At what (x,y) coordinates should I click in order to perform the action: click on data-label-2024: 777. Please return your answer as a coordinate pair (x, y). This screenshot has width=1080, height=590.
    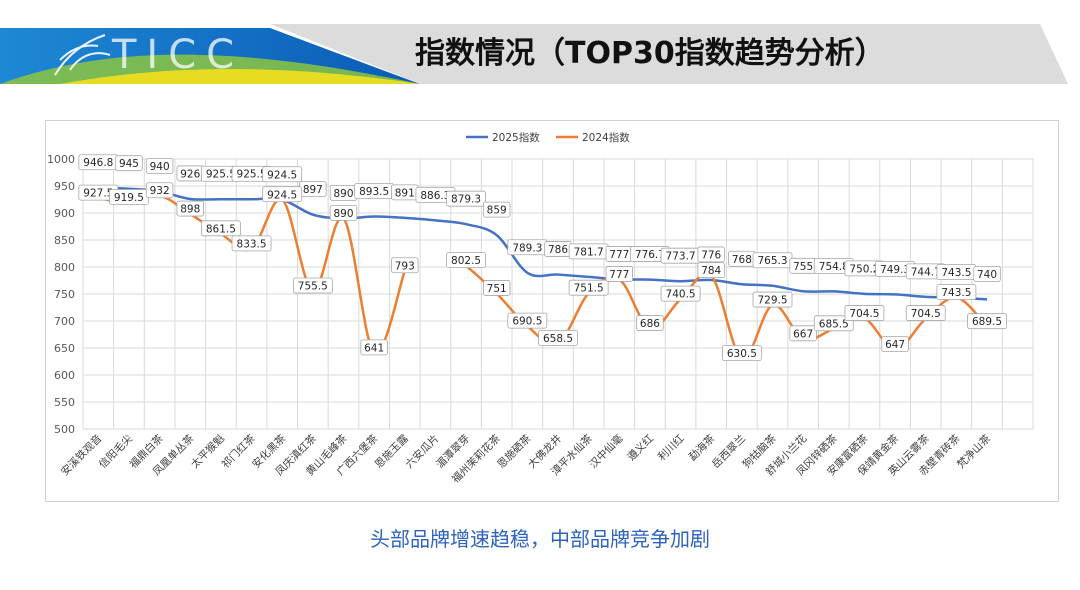
    Looking at the image, I should click on (619, 275).